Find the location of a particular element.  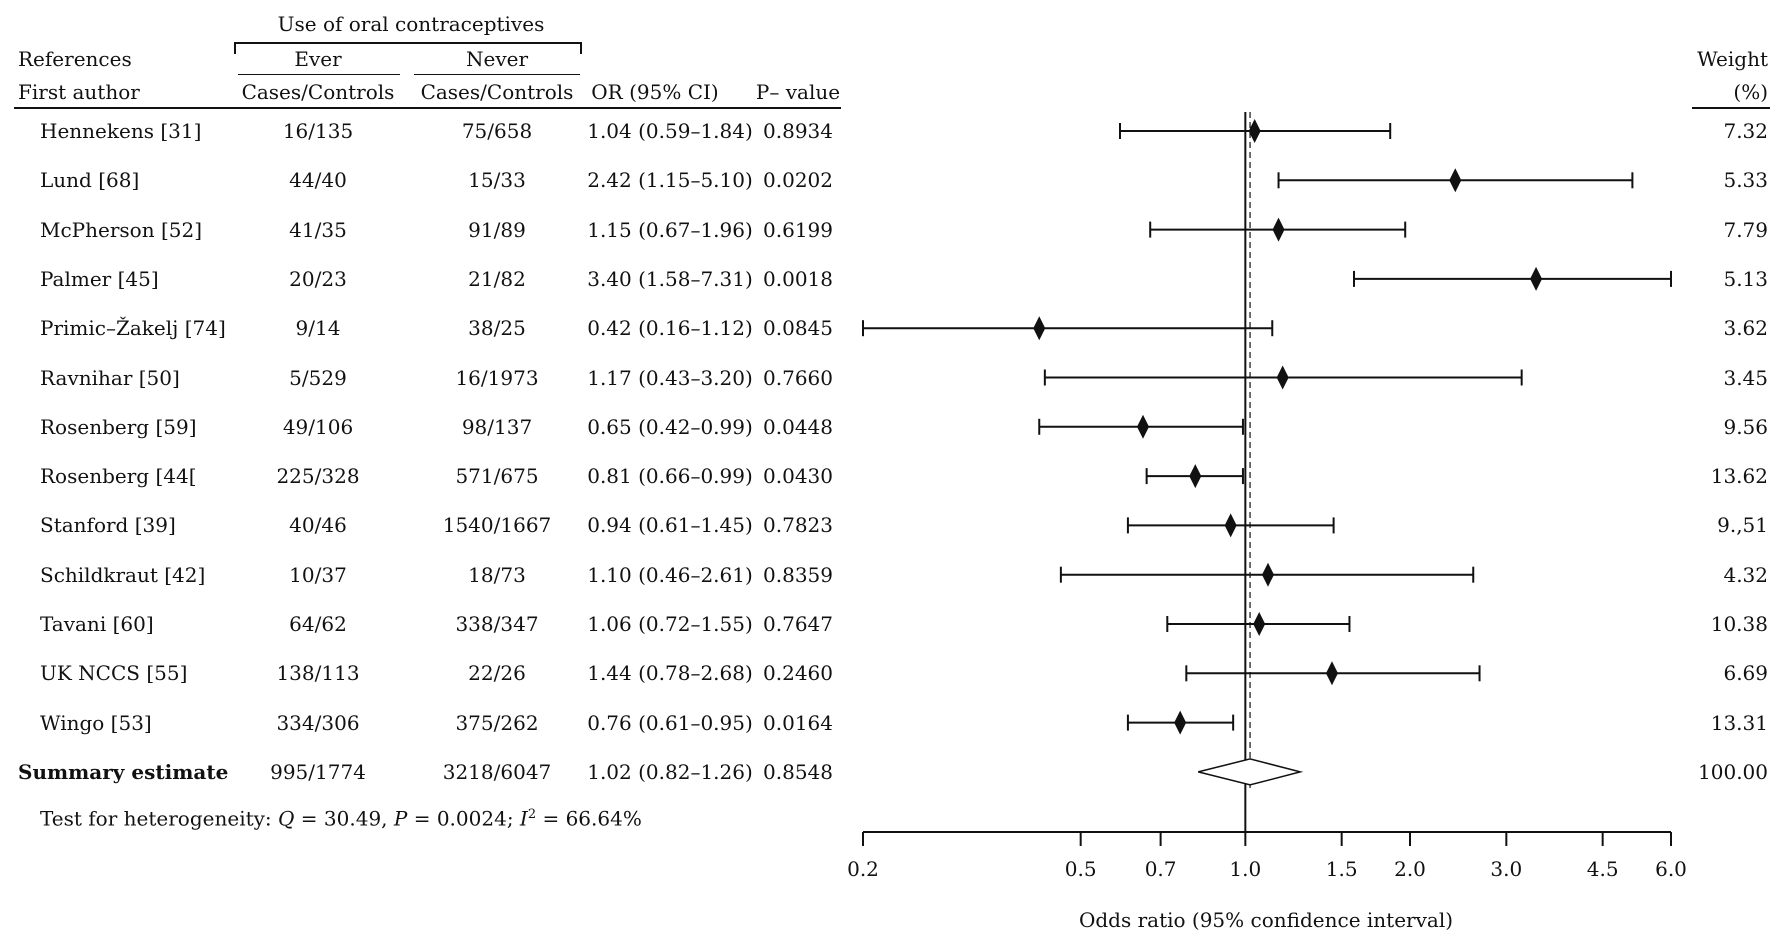

or-ci-cell: 1.15 (0.67–1.96) is located at coordinates (670, 229).